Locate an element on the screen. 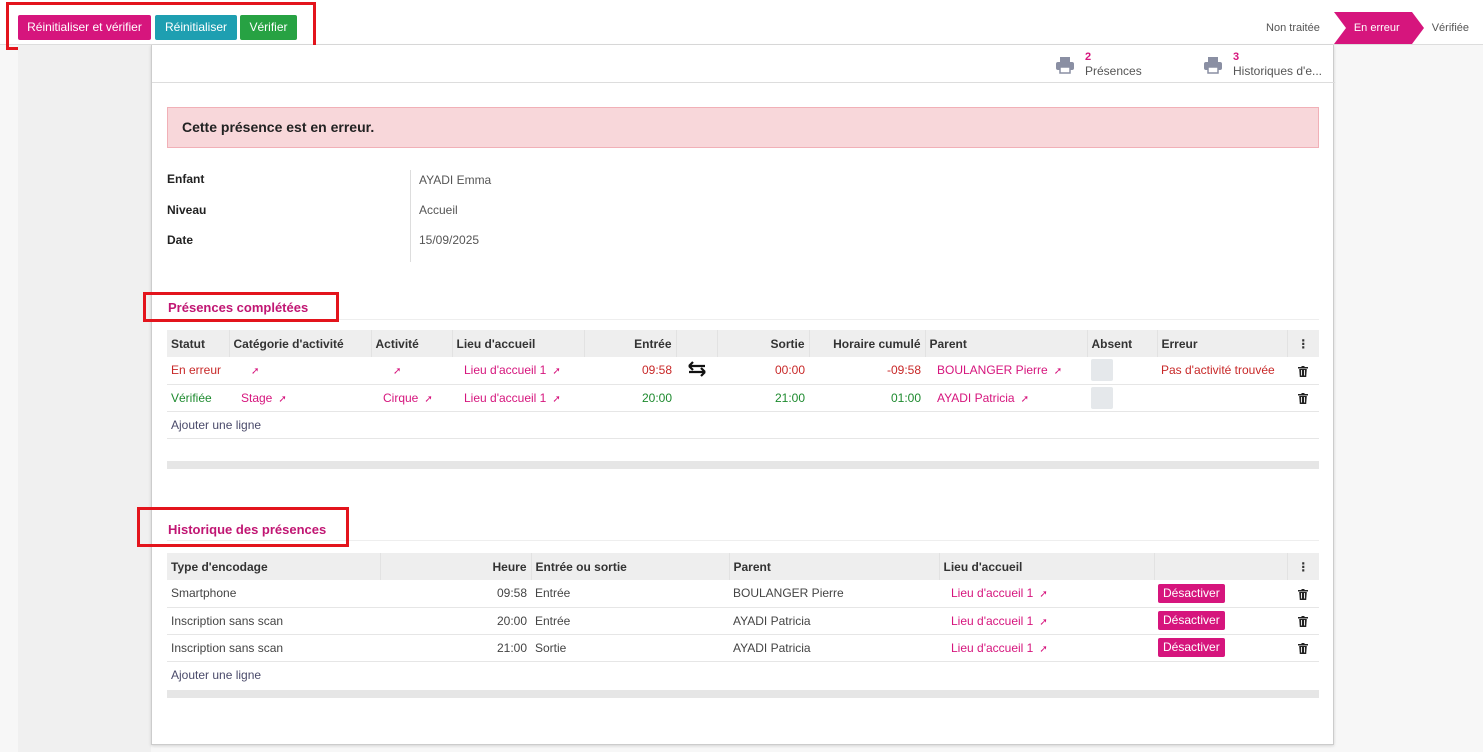  col-absent: Absent is located at coordinates (1122, 343).